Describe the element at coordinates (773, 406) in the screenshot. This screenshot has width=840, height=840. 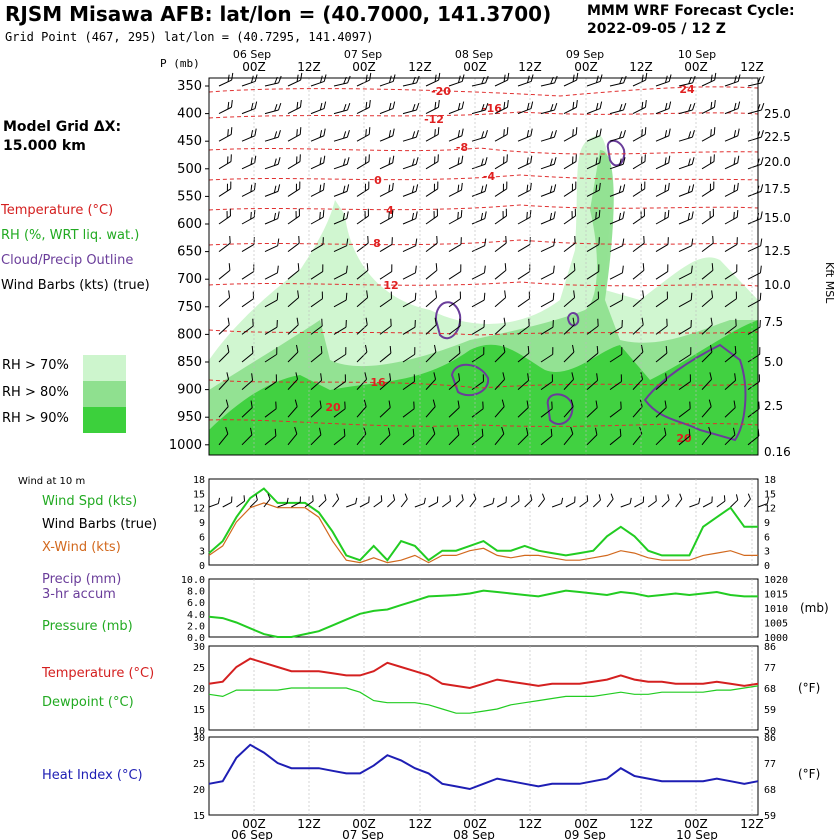
I see `height-tick-label: 2.5` at that location.